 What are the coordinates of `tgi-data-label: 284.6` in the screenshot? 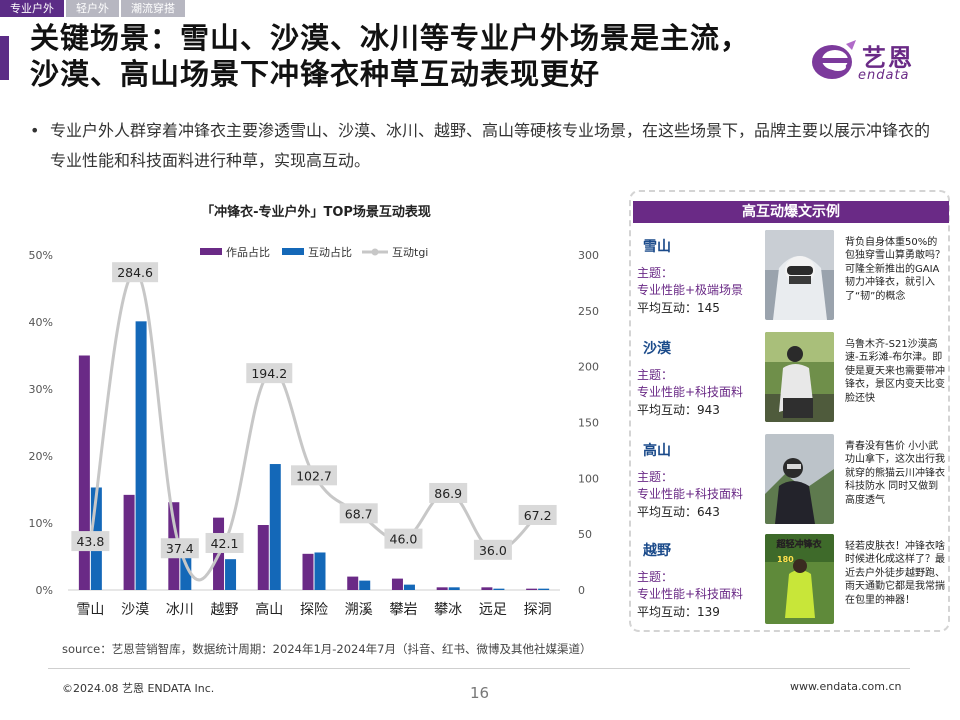 It's located at (135, 272).